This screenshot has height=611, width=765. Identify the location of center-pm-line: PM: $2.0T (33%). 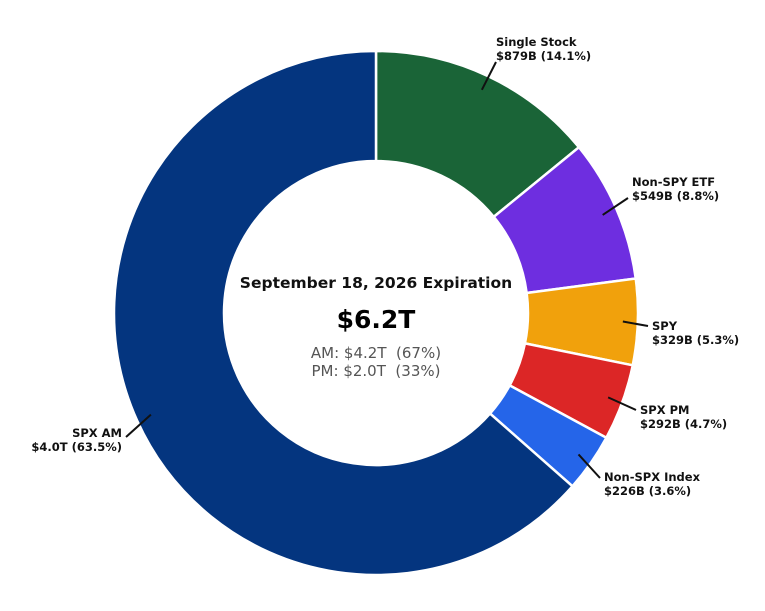
(376, 371).